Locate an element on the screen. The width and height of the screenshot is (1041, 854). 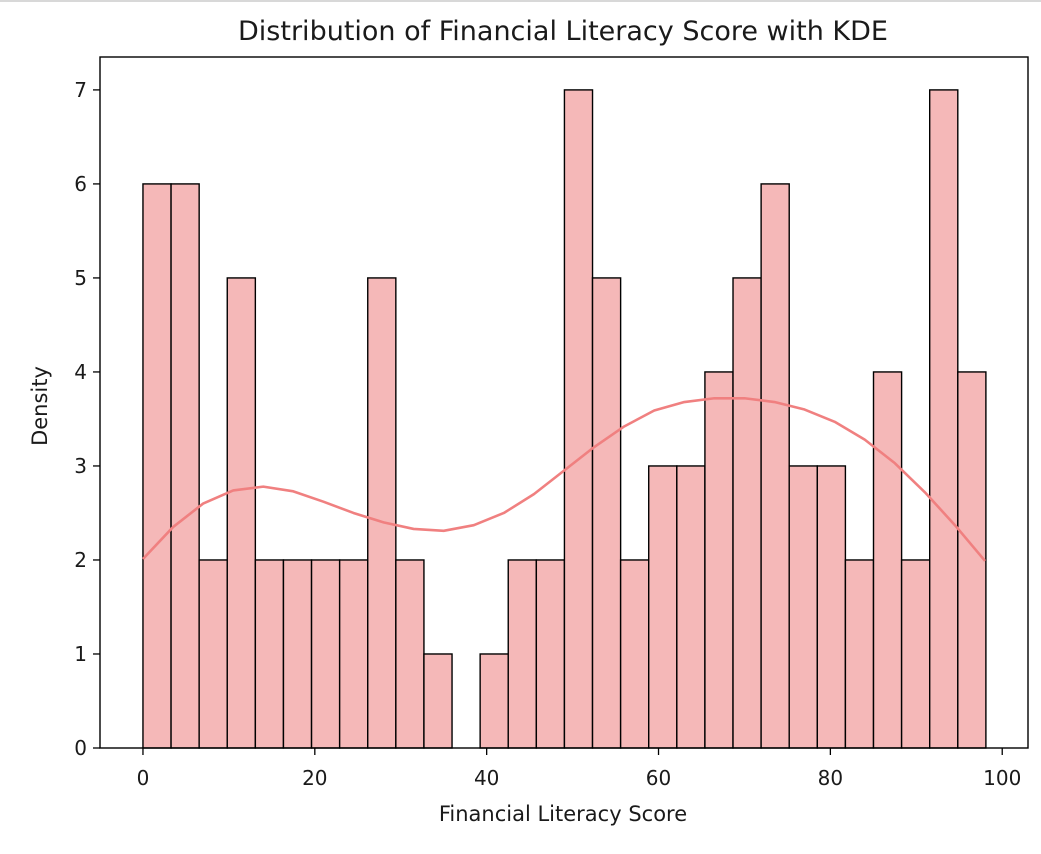
x-tick-label: 20 is located at coordinates (314, 778).